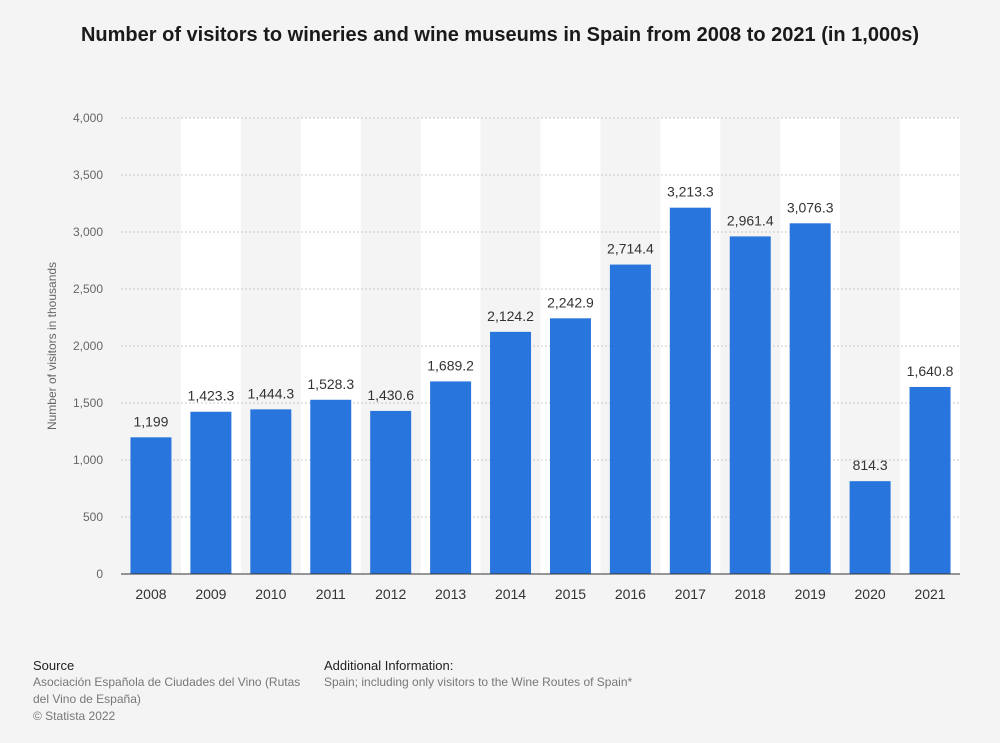 The image size is (1000, 743). I want to click on y-tick-label: 1,000, so click(88, 460).